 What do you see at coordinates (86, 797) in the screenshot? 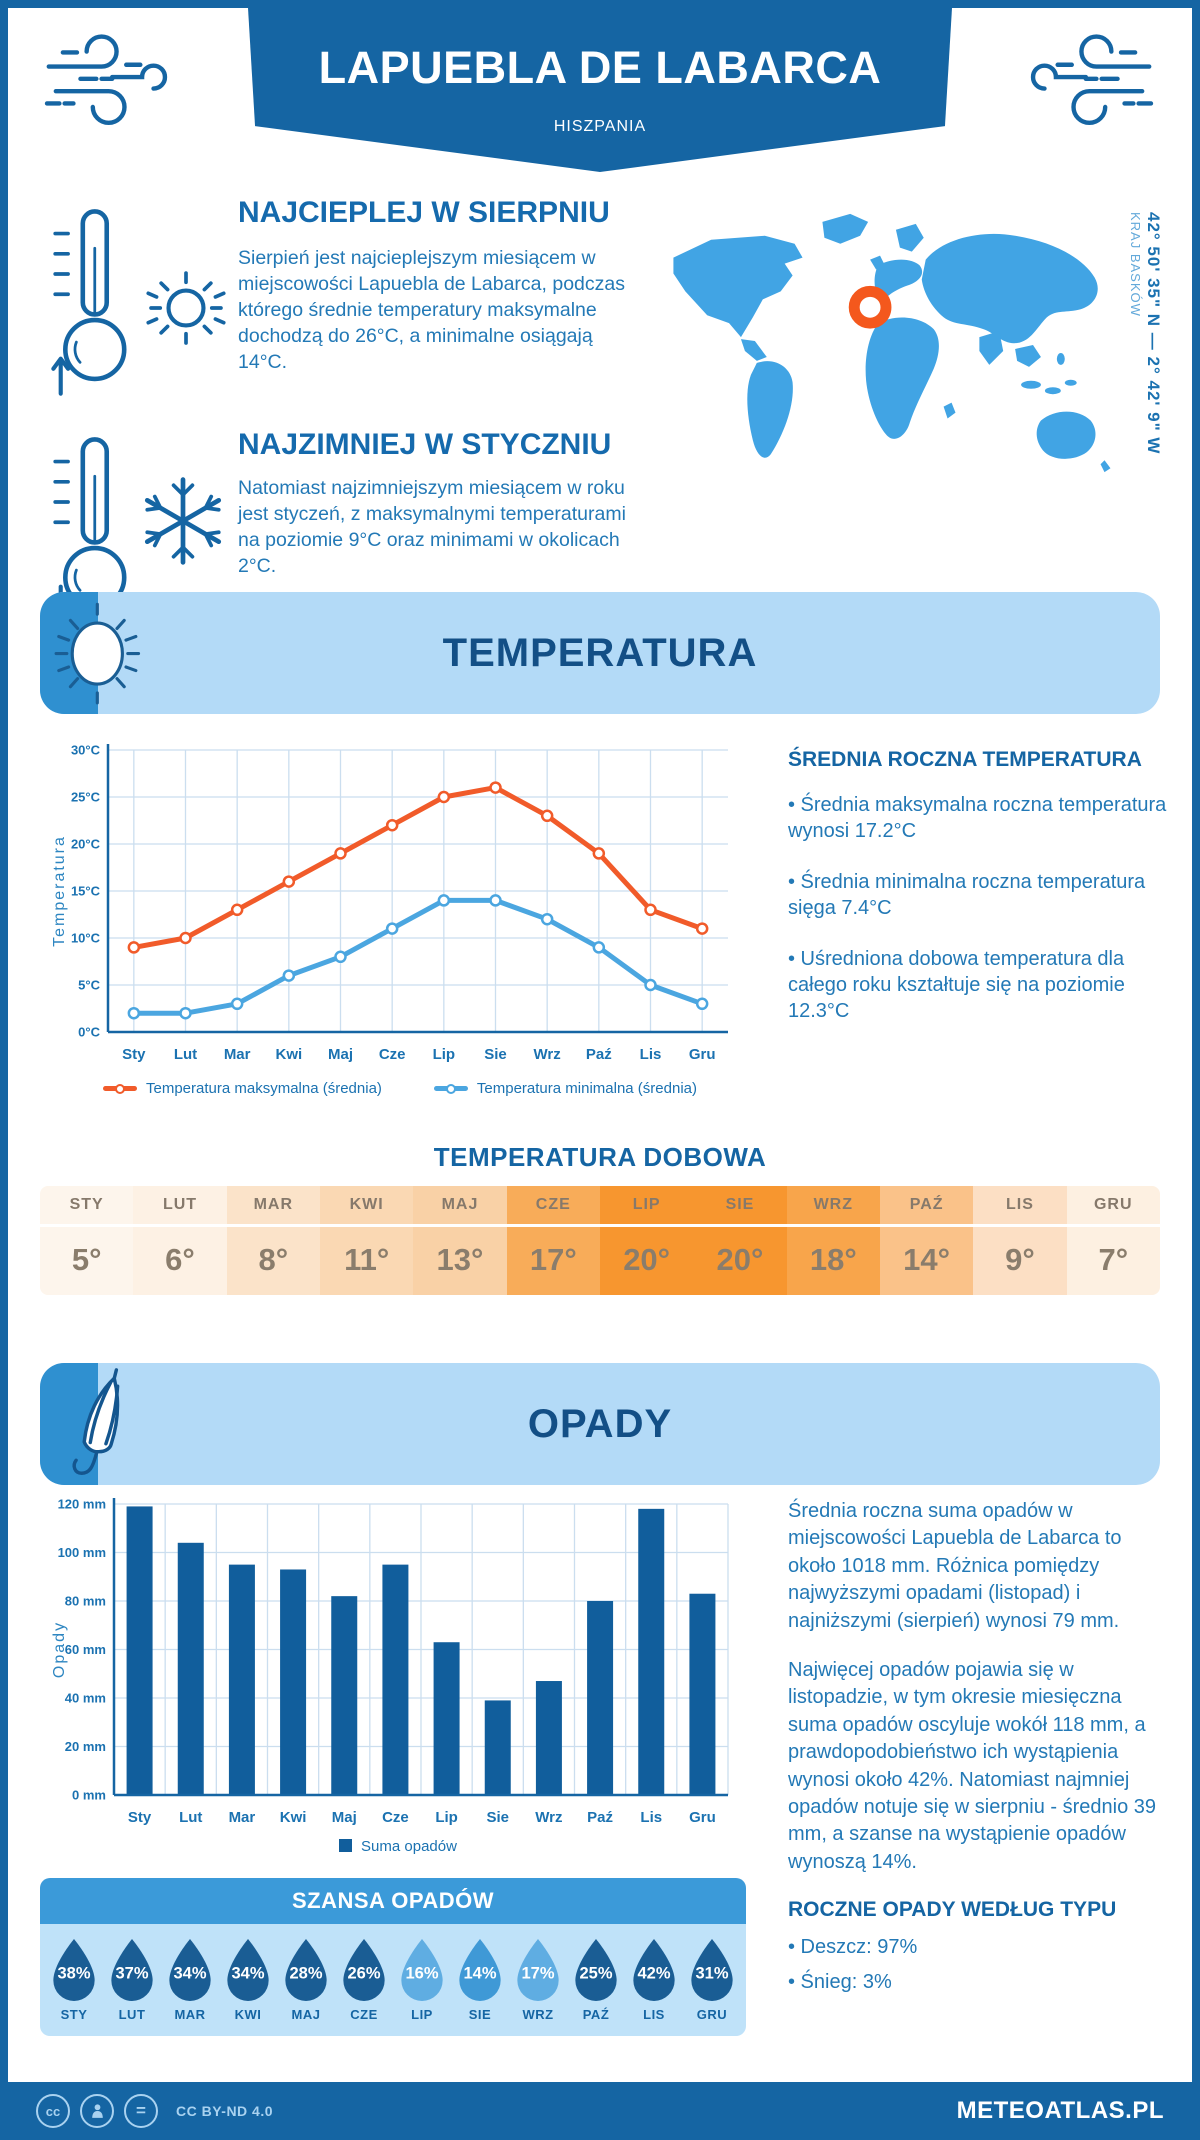
I see `svg-text: 25°C` at bounding box center [86, 797].